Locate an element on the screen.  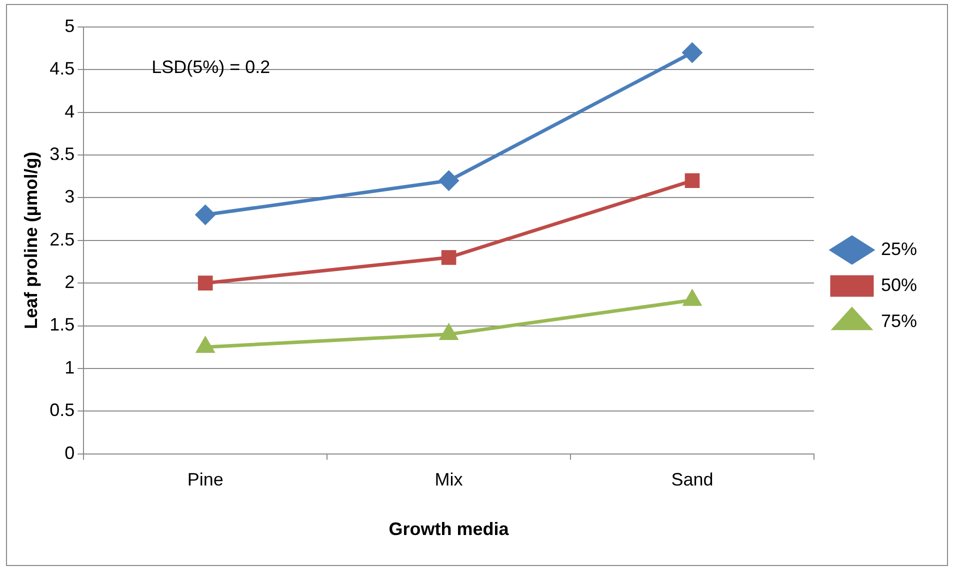
y-tick-label: 5 is located at coordinates (69, 26).